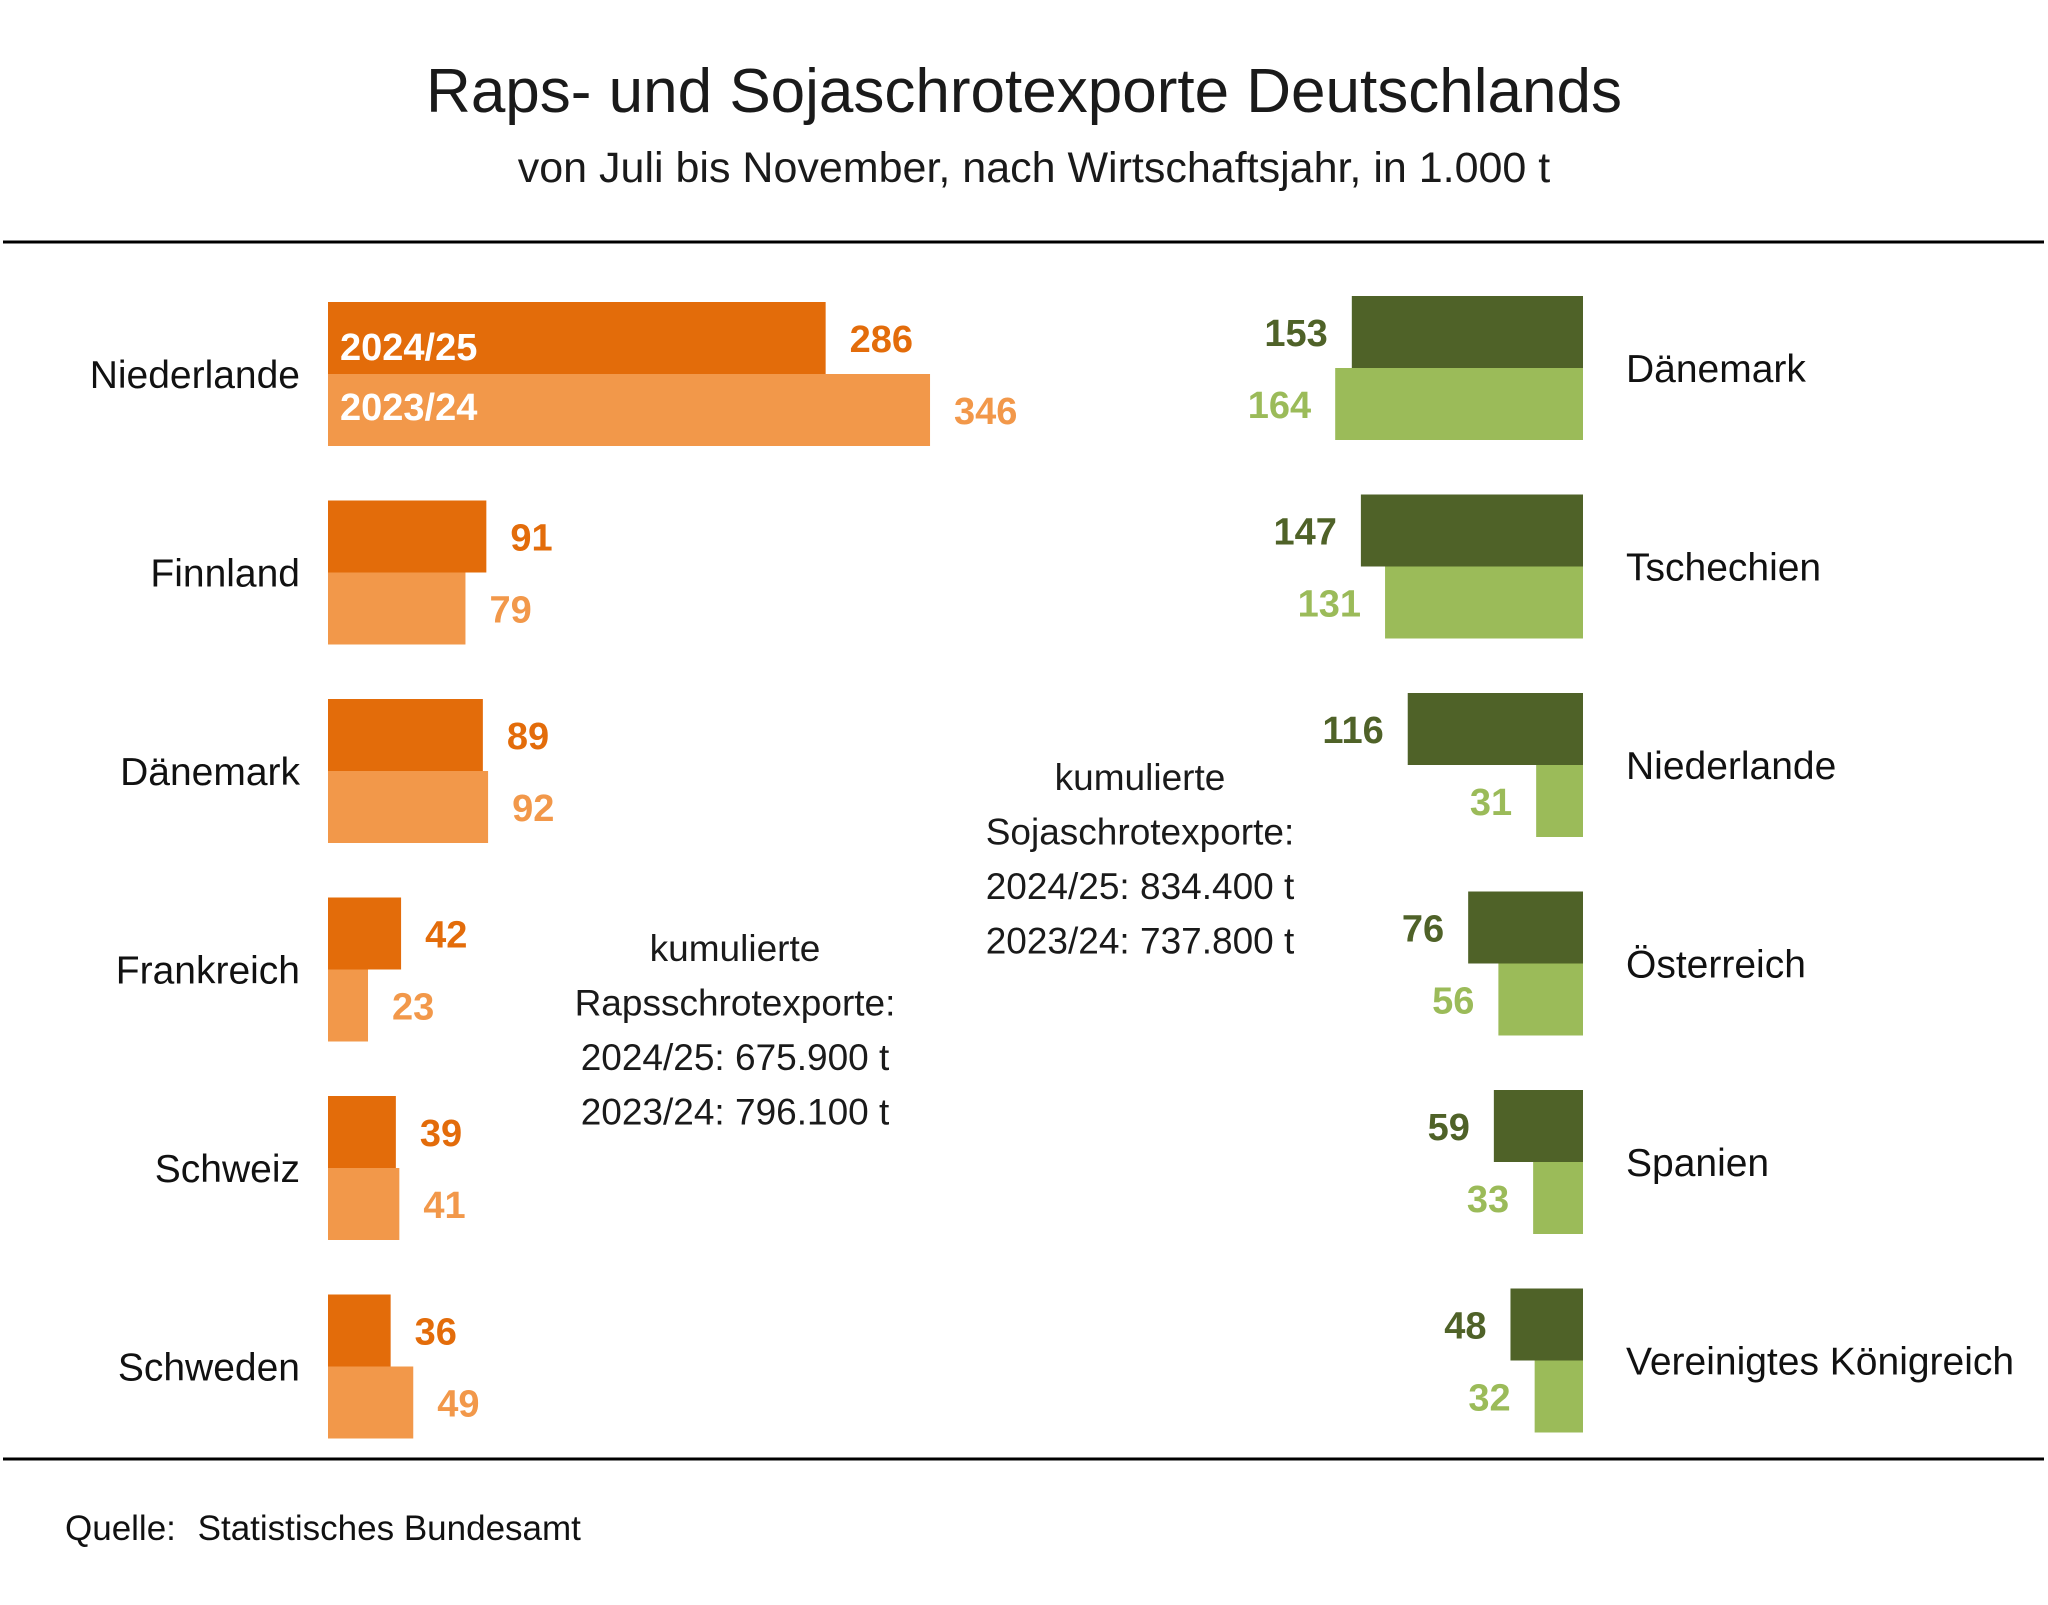 This screenshot has height=1605, width=2048. Describe the element at coordinates (1024, 91) in the screenshot. I see `chart-title: Raps- und Sojaschrotexporte Deutschlands` at that location.